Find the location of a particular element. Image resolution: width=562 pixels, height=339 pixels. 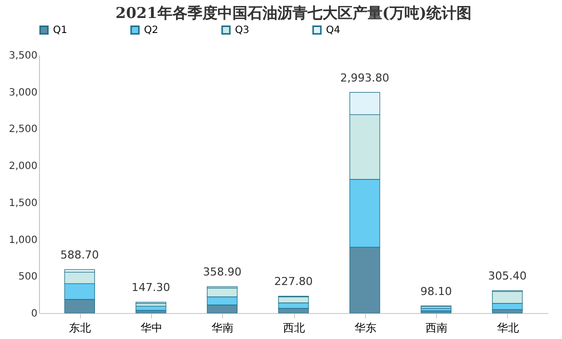

x-tick-label: 华东 is located at coordinates (365, 328).